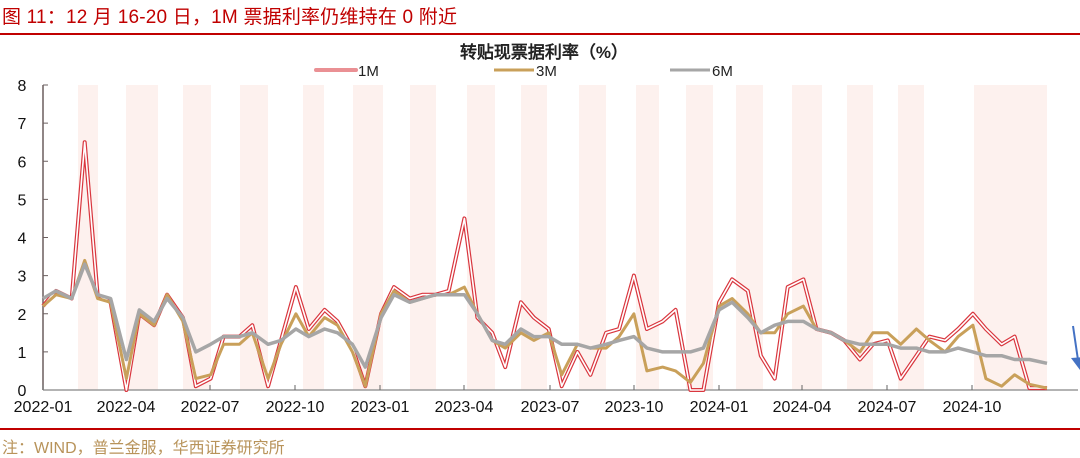  I want to click on x-tick-label: 2022-01, so click(43, 407).